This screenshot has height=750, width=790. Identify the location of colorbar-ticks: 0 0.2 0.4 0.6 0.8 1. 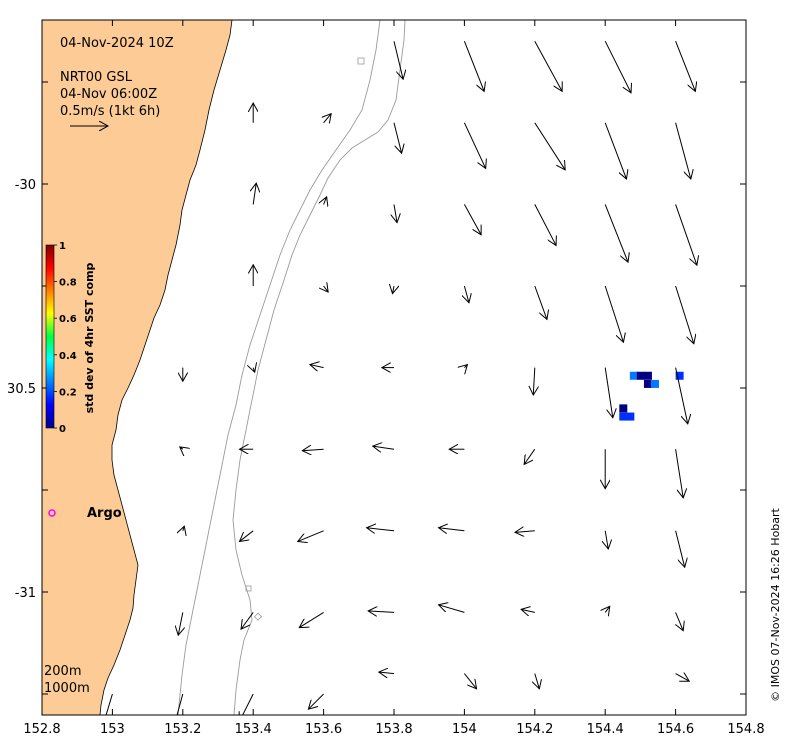
(65, 338).